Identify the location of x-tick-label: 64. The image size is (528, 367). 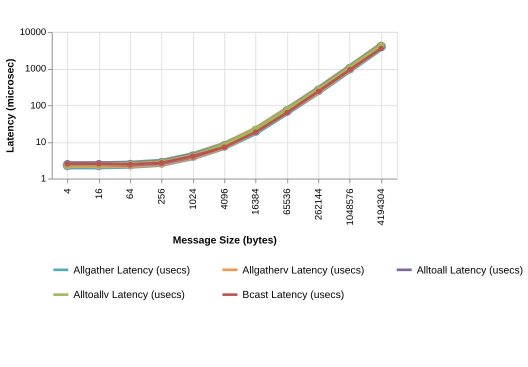
(130, 194).